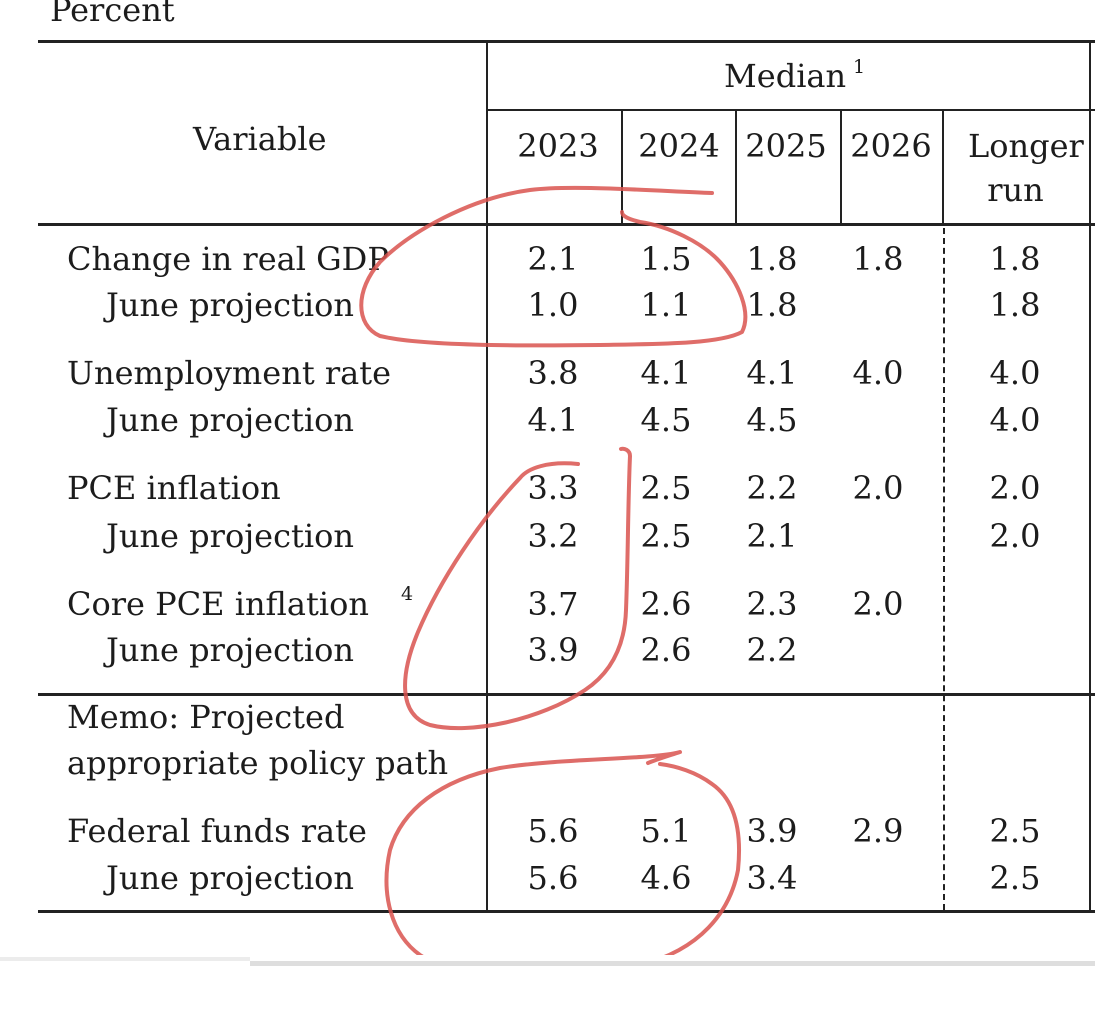 This screenshot has height=1025, width=1095. Describe the element at coordinates (566, 694) in the screenshot. I see `memo-top-rule` at that location.